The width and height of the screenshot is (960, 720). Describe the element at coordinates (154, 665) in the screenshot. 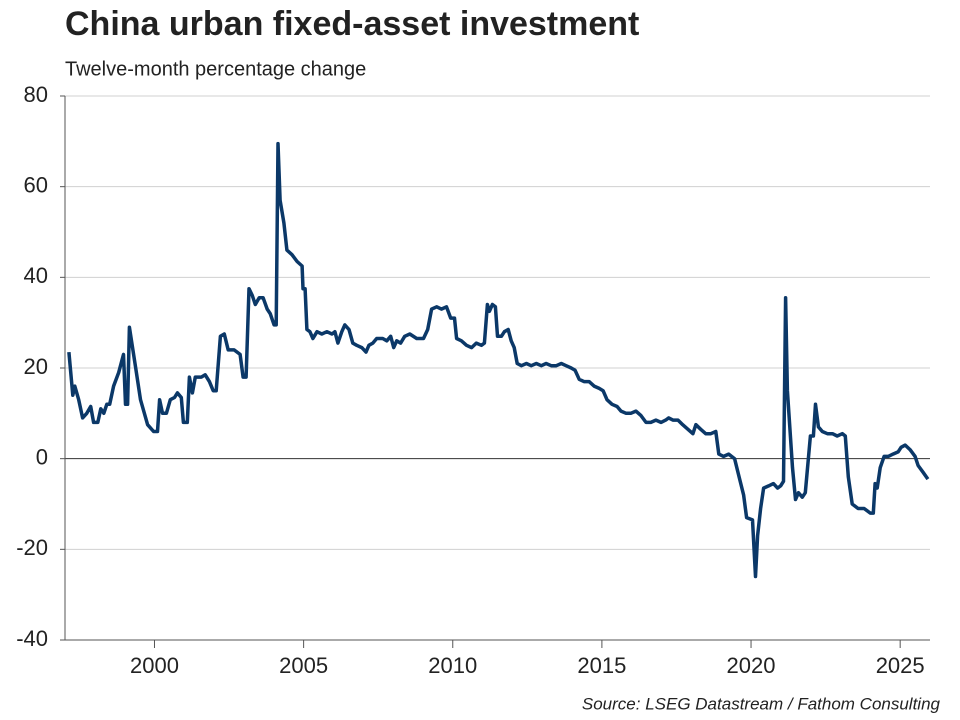

I see `x-tick-label: 2000` at that location.